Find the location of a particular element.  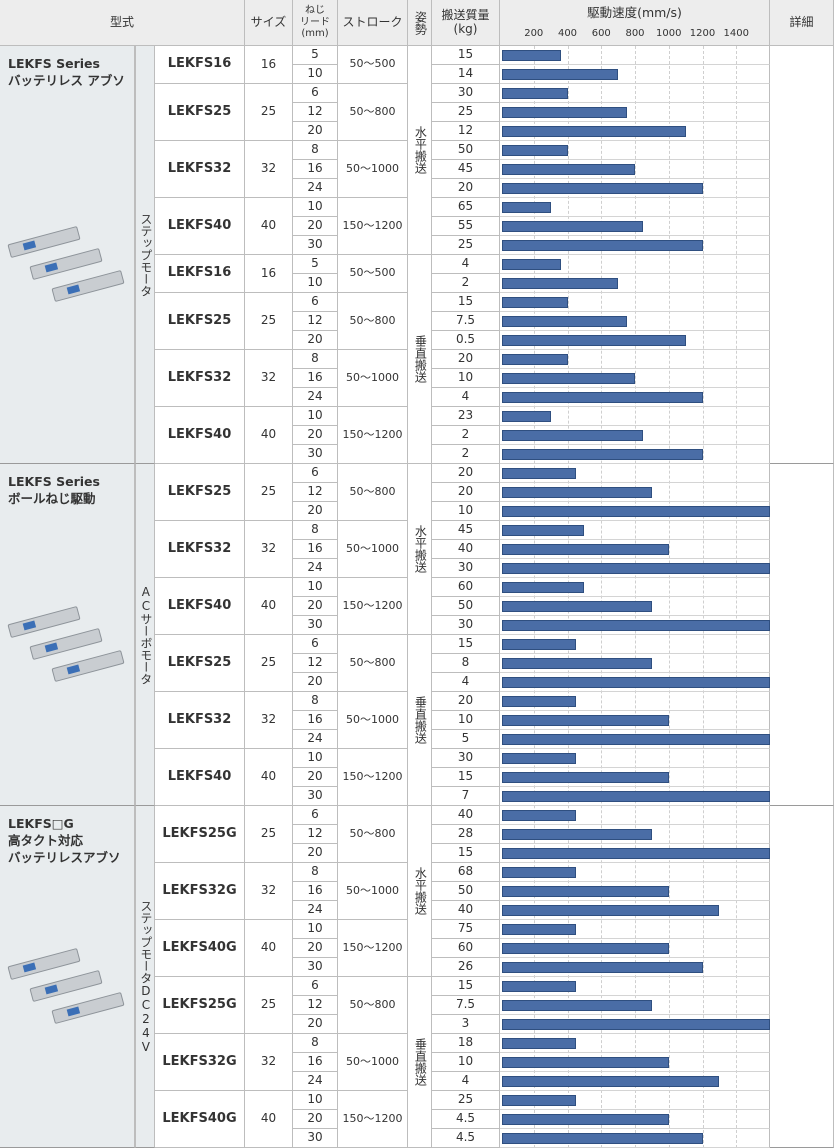

payload-cell: 50 is located at coordinates (466, 891).